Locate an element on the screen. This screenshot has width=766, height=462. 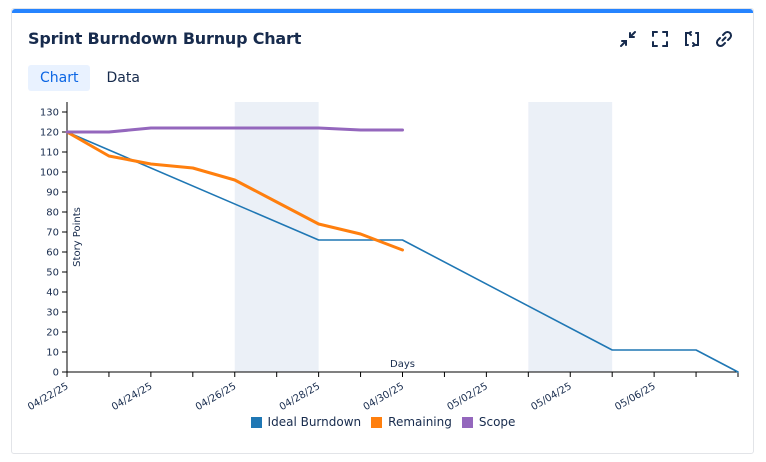
y-tick-label-80: 80 is located at coordinates (52, 213).